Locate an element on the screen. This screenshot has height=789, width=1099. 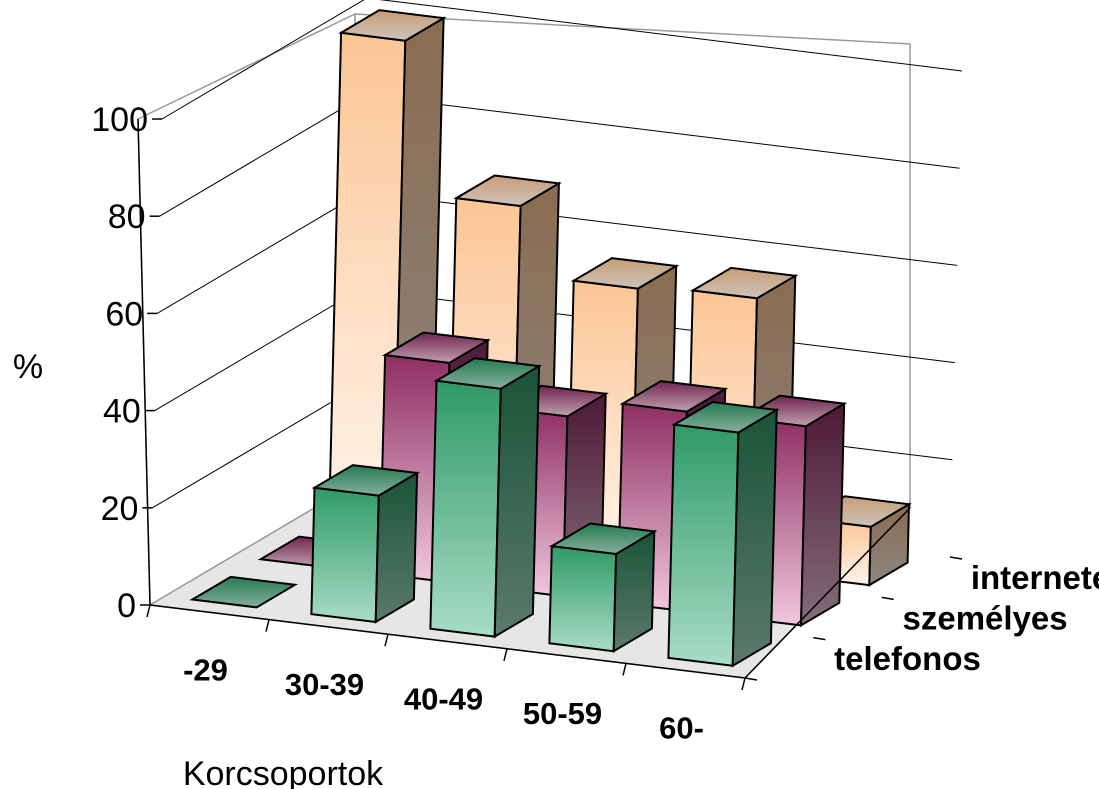
y-tick-label: 20 is located at coordinates (120, 509).